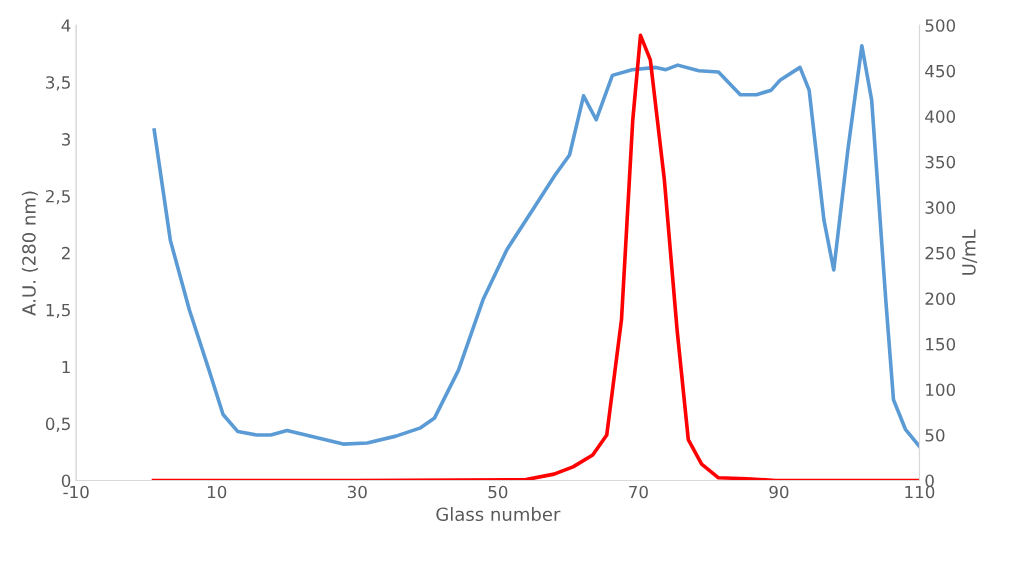 Image resolution: width=1016 pixels, height=562 pixels. What do you see at coordinates (66, 367) in the screenshot?
I see `y-tick-label: 1` at bounding box center [66, 367].